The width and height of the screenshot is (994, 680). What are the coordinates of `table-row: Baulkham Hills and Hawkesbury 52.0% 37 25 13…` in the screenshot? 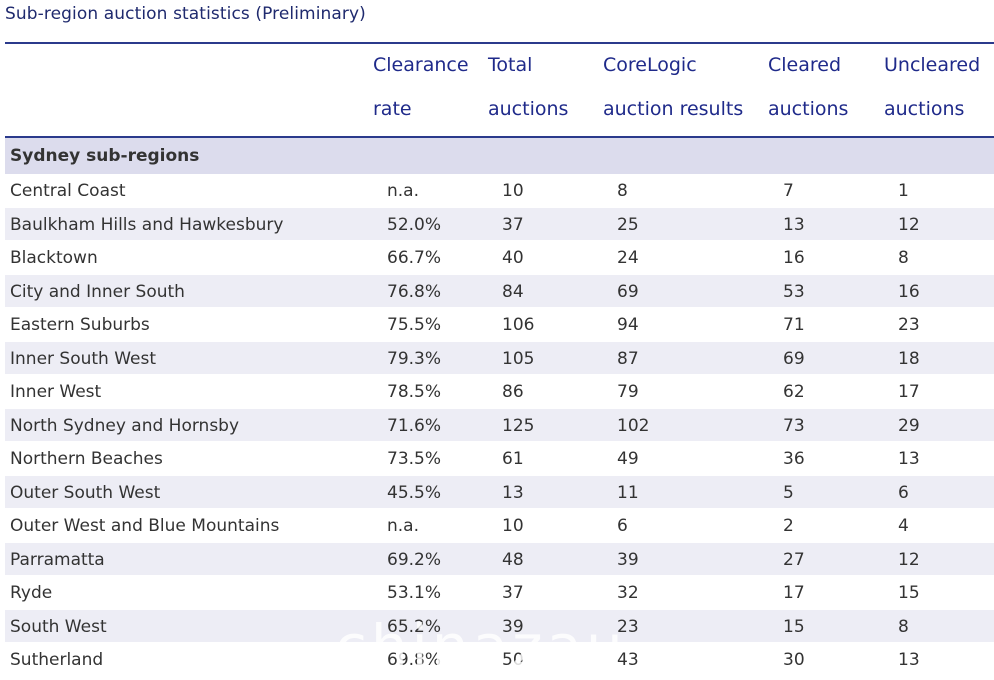 It's located at (499, 224).